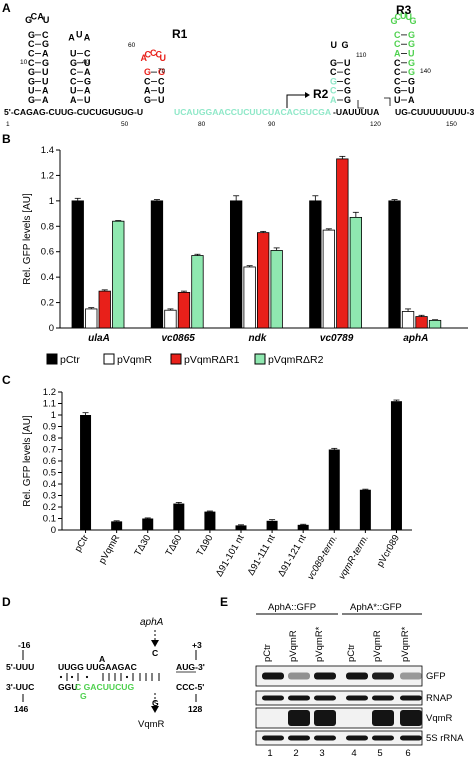 The image size is (474, 758). I want to click on stem-loop-1: G AU AG UG UC GC AC GG CGC A U, so click(37, 58).